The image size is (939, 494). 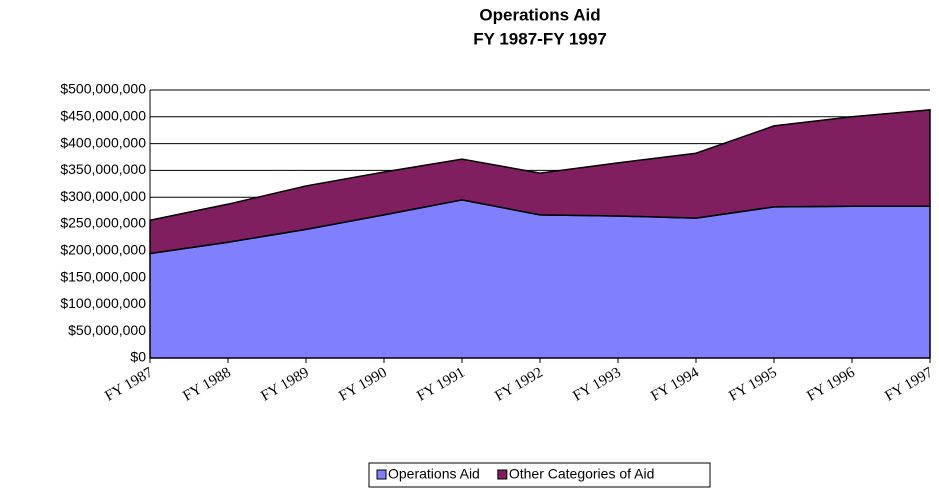 I want to click on y-tick-label: $350,000,000, so click(x=103, y=169).